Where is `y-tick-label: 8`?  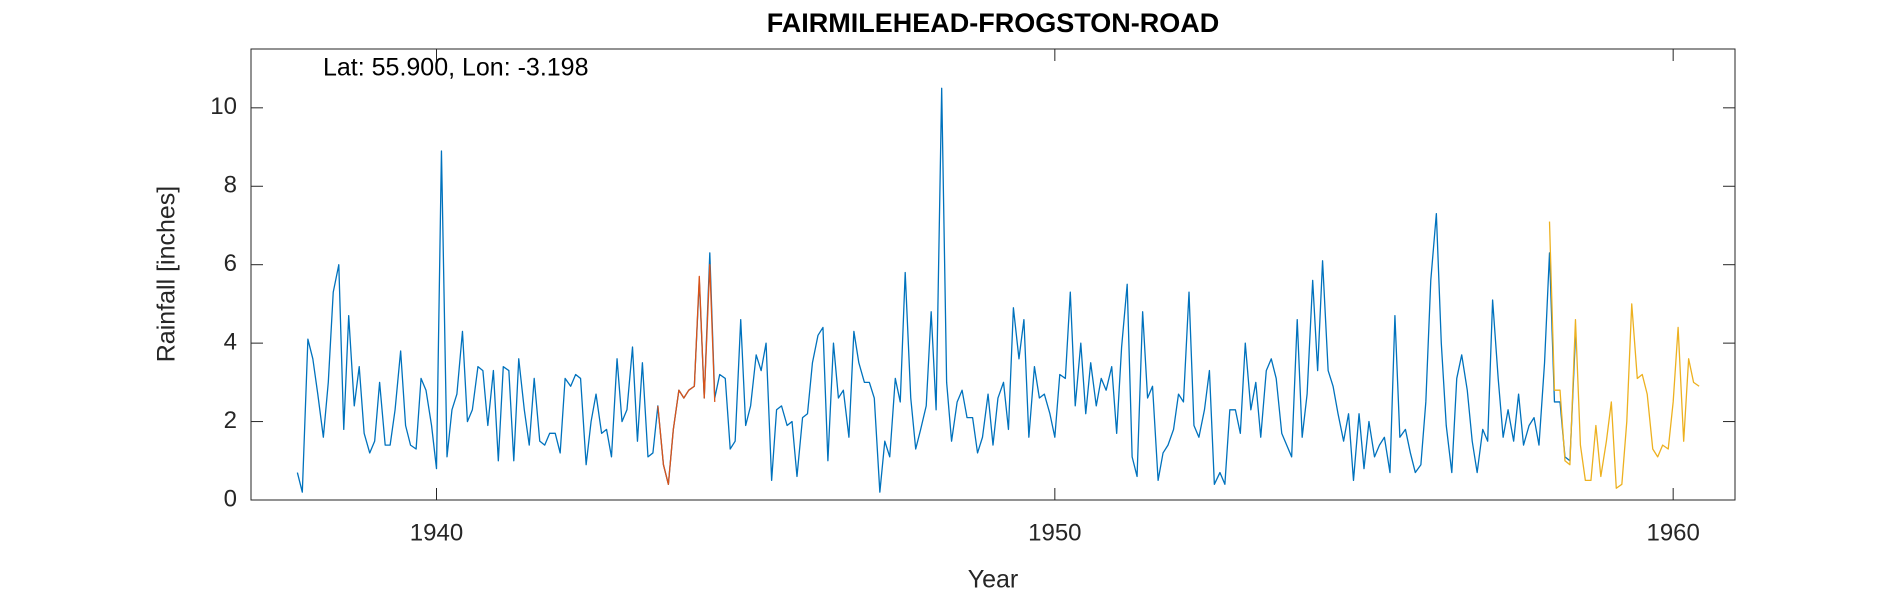
y-tick-label: 8 is located at coordinates (230, 185).